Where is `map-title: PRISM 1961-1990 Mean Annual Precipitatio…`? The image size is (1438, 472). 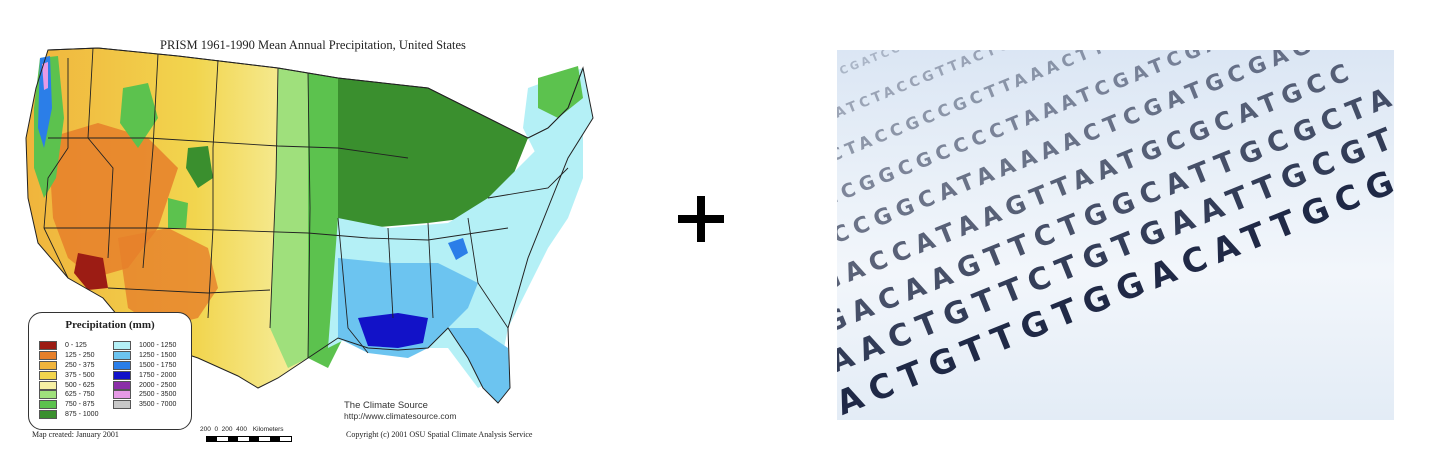
map-title: PRISM 1961-1990 Mean Annual Precipitatio… is located at coordinates (313, 45).